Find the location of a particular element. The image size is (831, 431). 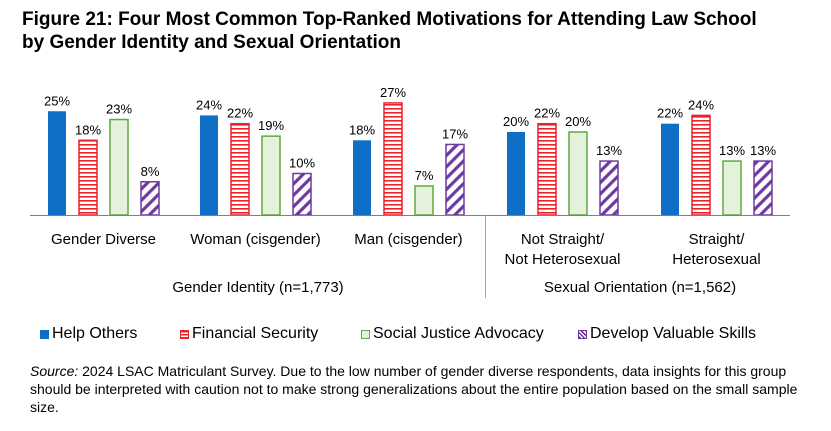

data-label-help-others-not-straight-not-heterosexual: 20% is located at coordinates (516, 121).